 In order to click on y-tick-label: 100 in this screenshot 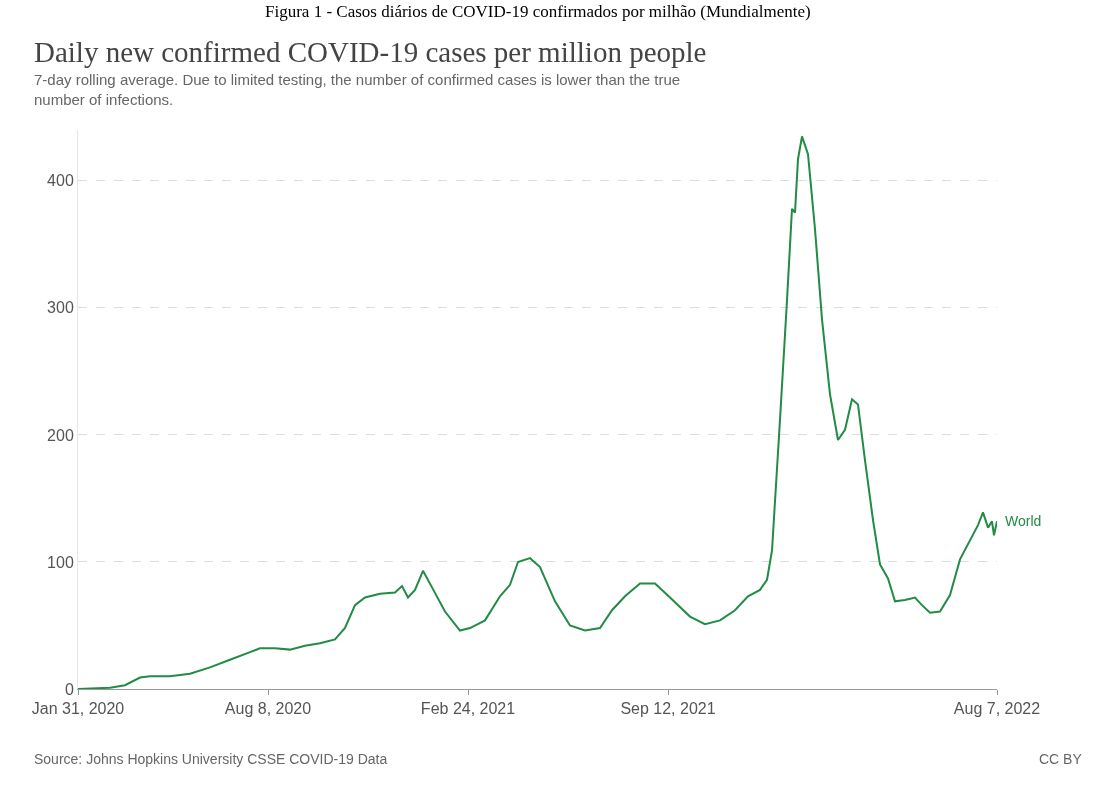, I will do `click(60, 562)`.